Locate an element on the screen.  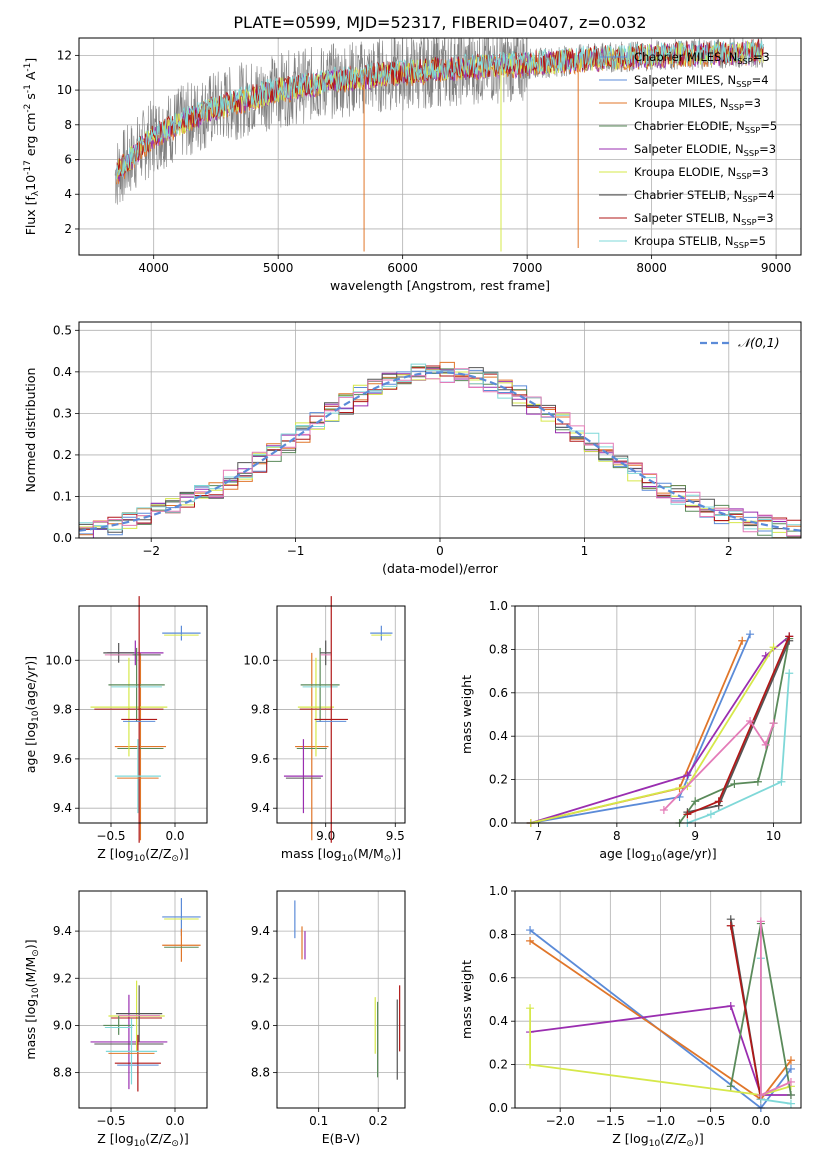
x-tick-label: 0.0 is located at coordinates (174, 836).